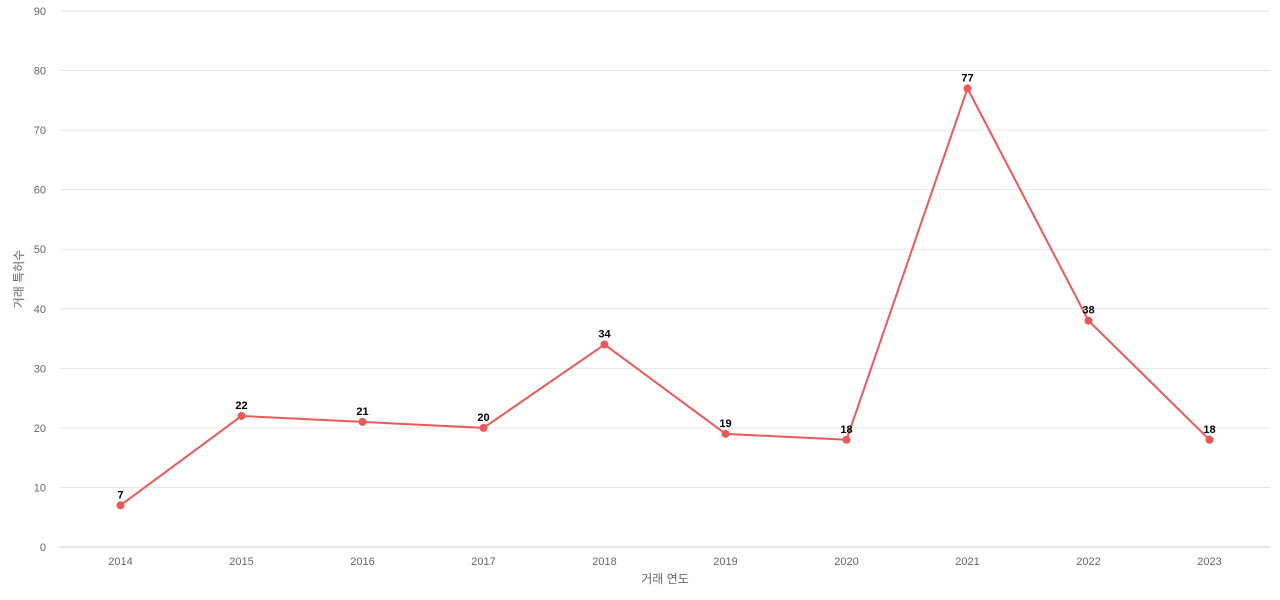 The height and width of the screenshot is (600, 1280). Describe the element at coordinates (40, 488) in the screenshot. I see `y-tick-label: 10` at that location.